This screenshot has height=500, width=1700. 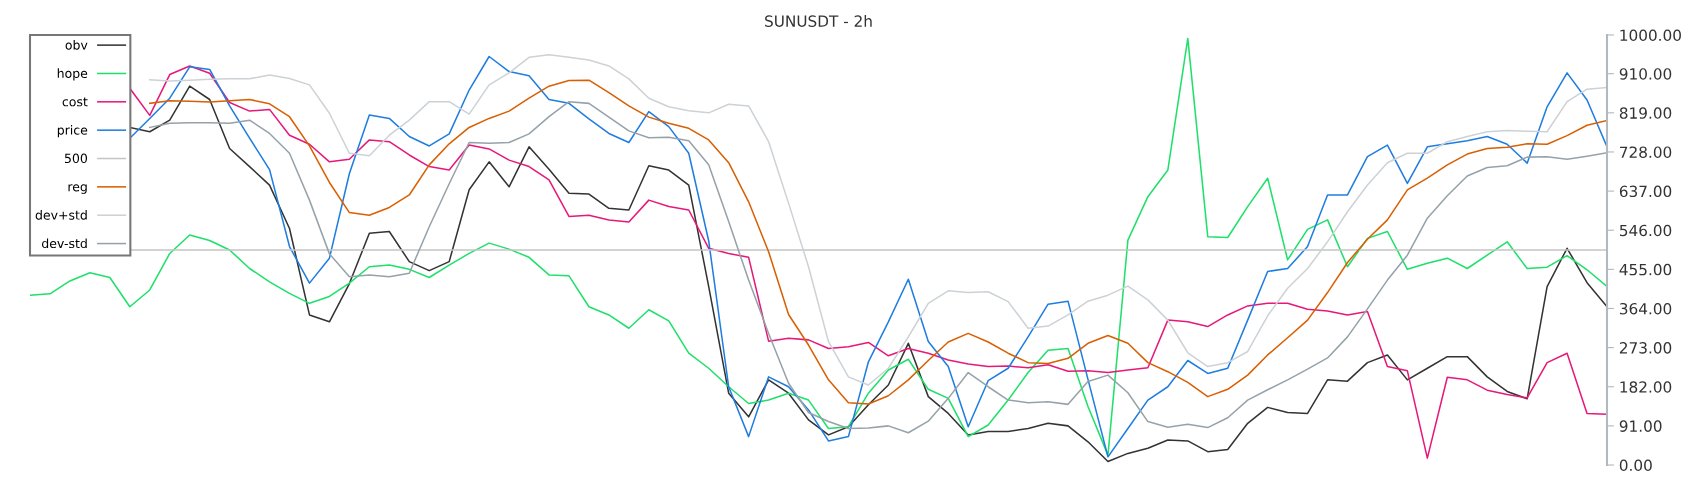 What do you see at coordinates (1645, 308) in the screenshot?
I see `y-tick-label: 364.00` at bounding box center [1645, 308].